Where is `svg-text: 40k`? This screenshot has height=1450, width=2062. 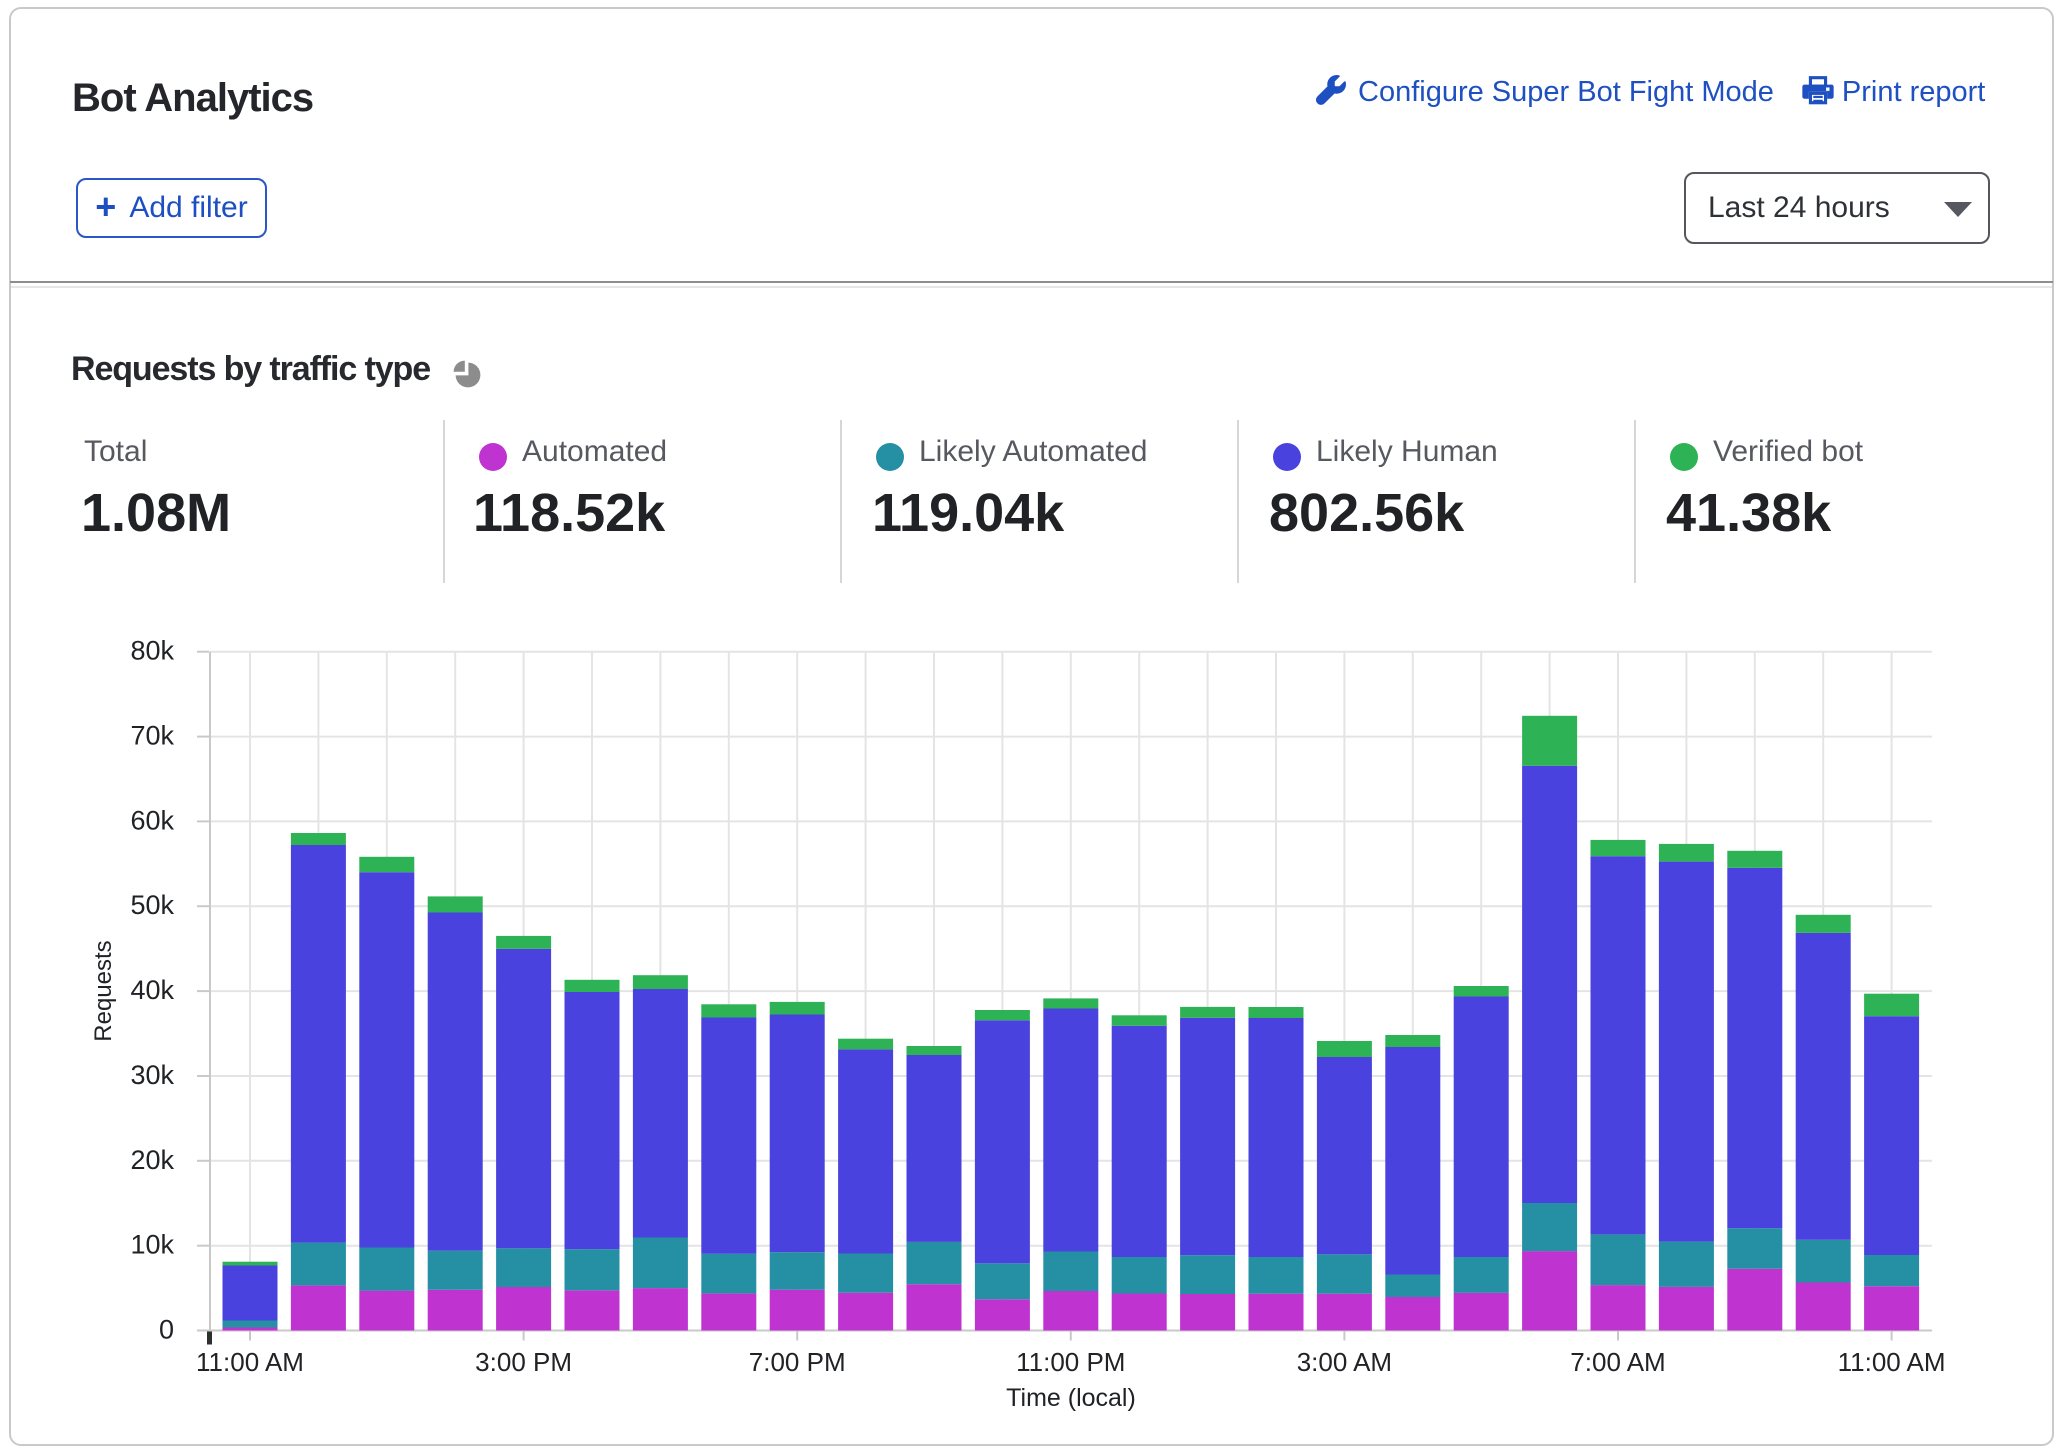
svg-text: 40k is located at coordinates (152, 990).